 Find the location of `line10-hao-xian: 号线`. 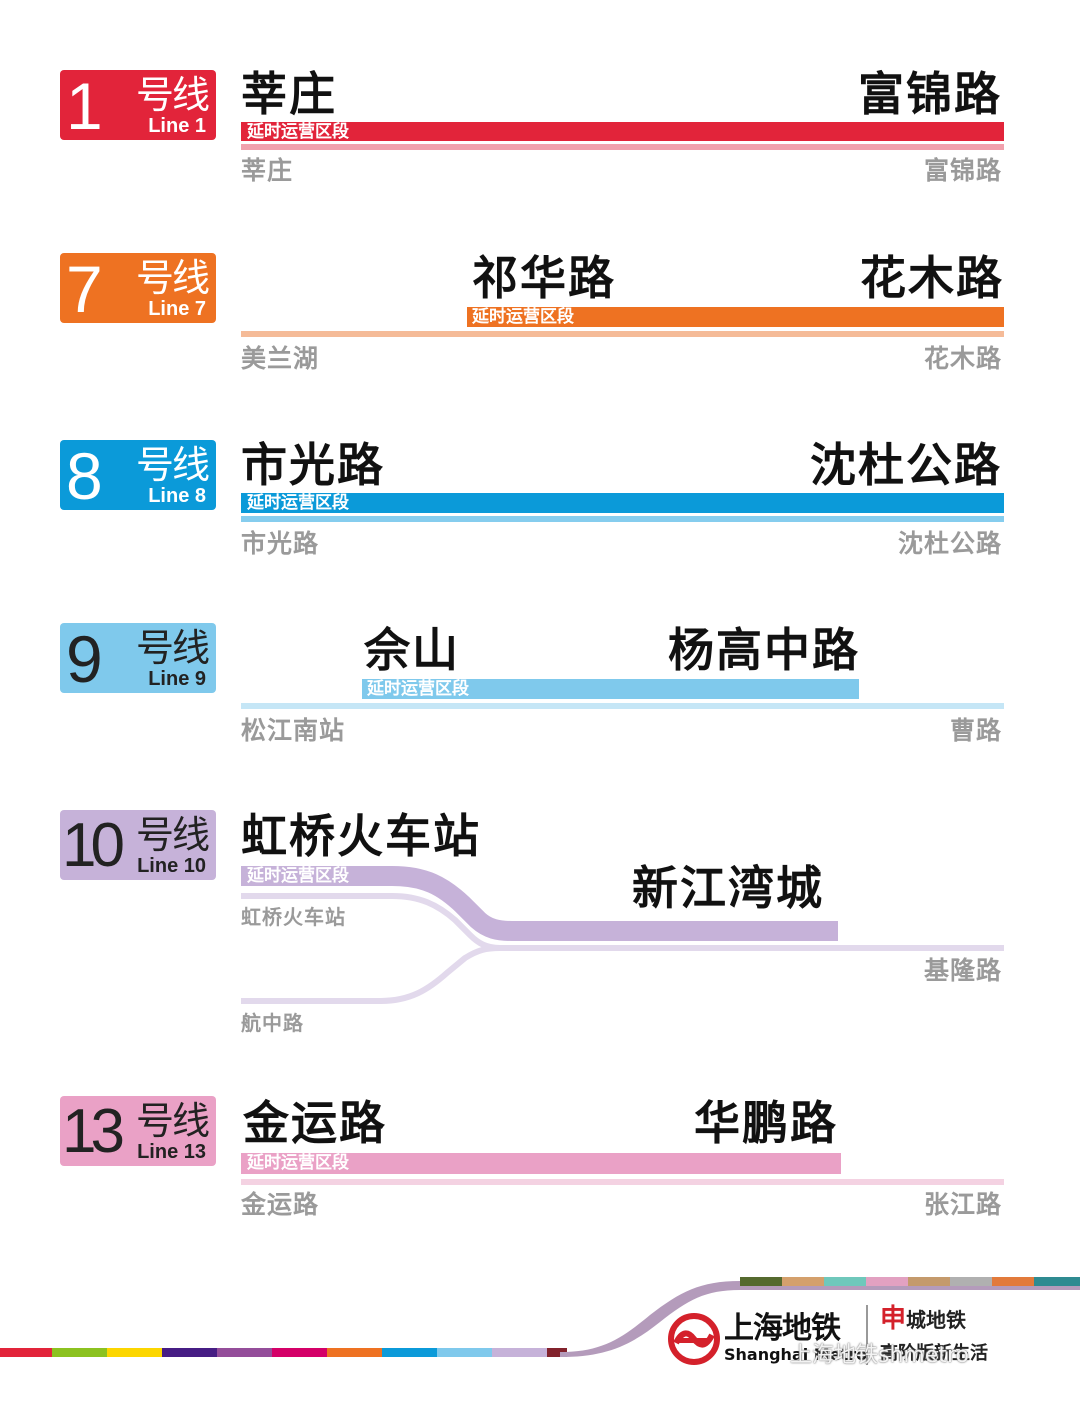

line10-hao-xian: 号线 is located at coordinates (172, 835).